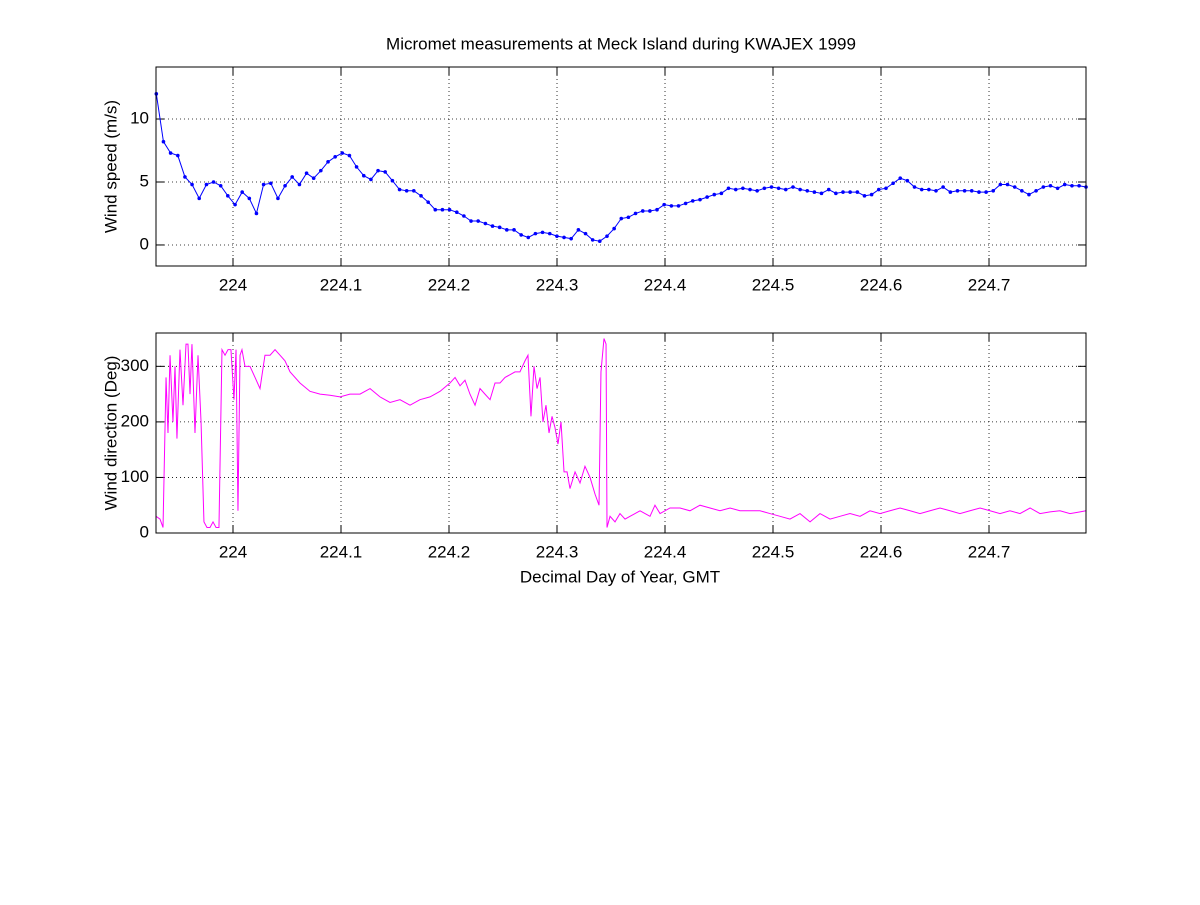 The image size is (1200, 905). Describe the element at coordinates (110, 166) in the screenshot. I see `y-axis-label: Wind speed (m/s)` at that location.